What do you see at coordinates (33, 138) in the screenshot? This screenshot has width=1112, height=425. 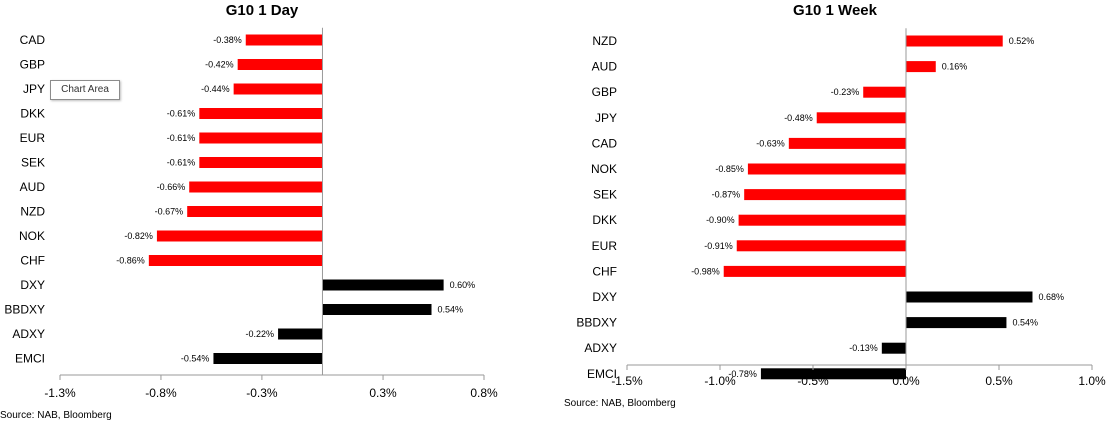 I see `category-label: EUR` at bounding box center [33, 138].